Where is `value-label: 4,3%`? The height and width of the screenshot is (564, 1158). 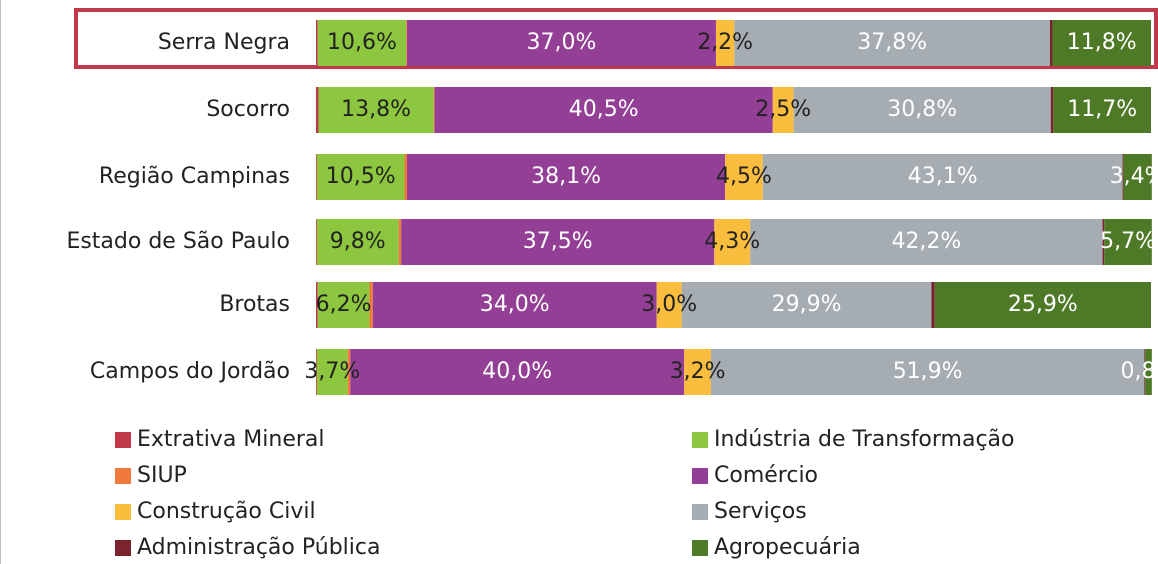 value-label: 4,3% is located at coordinates (732, 241).